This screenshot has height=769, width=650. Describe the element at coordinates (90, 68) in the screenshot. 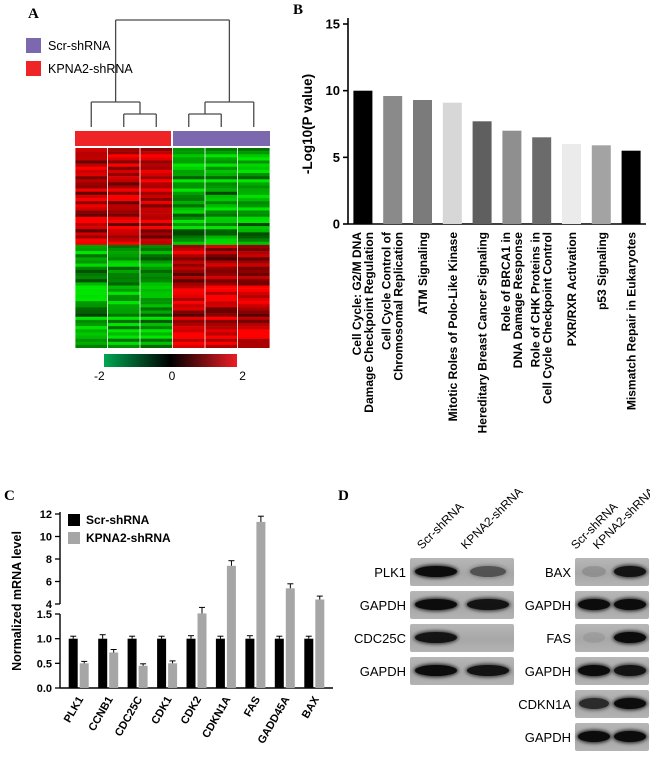

I see `kpna2-shrna-label: KPNA2-shRNA` at that location.